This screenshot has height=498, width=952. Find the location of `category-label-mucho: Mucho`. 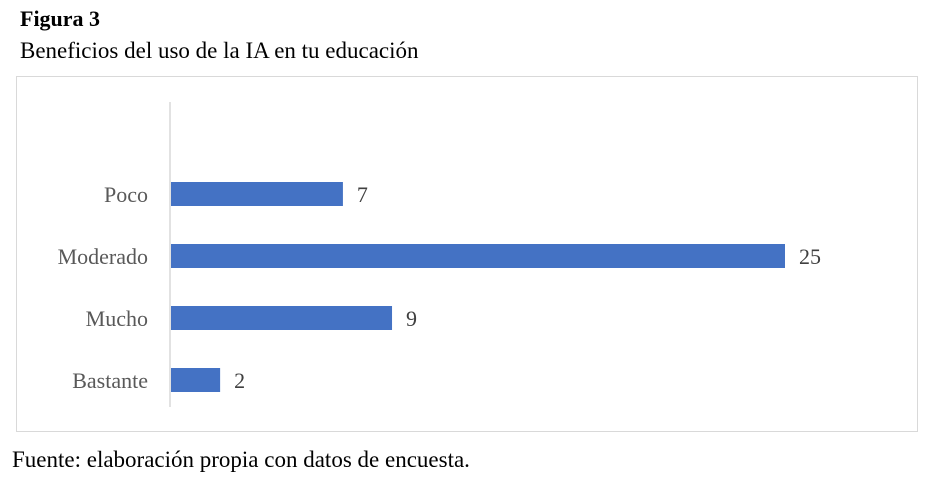

category-label-mucho: Mucho is located at coordinates (117, 318).